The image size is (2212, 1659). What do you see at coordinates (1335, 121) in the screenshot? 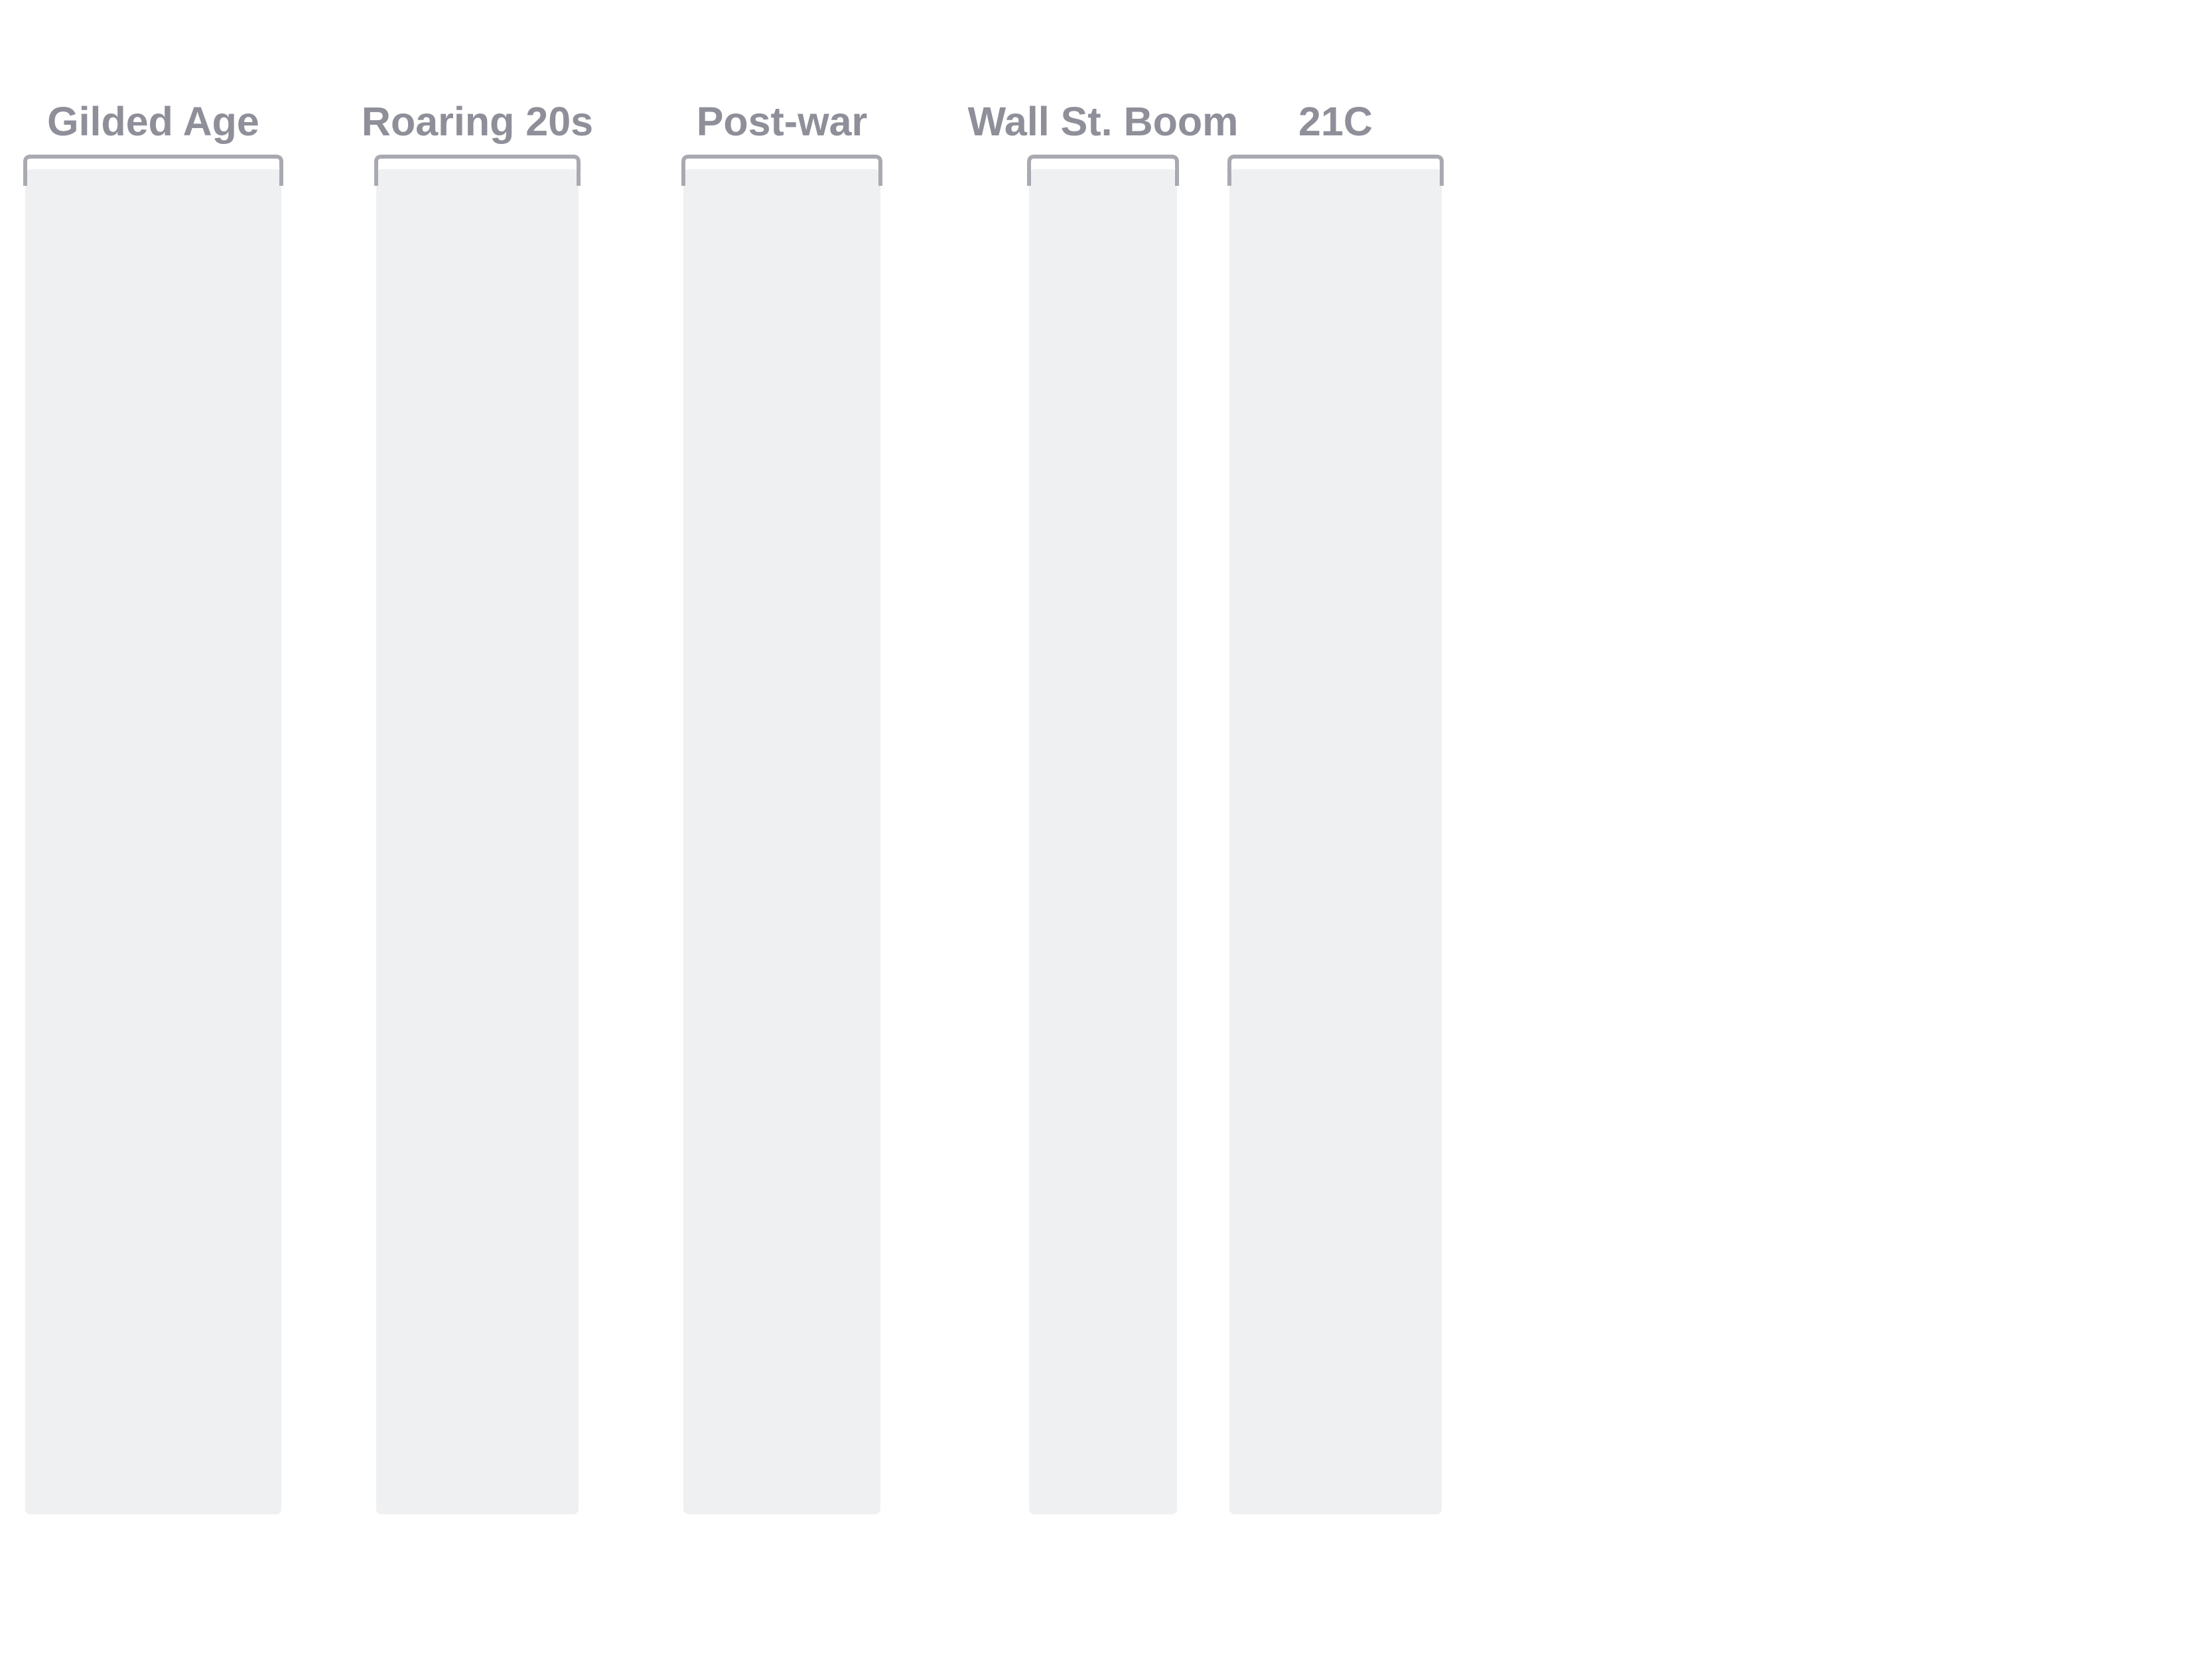
I see `era-label-21c: 21C` at bounding box center [1335, 121].